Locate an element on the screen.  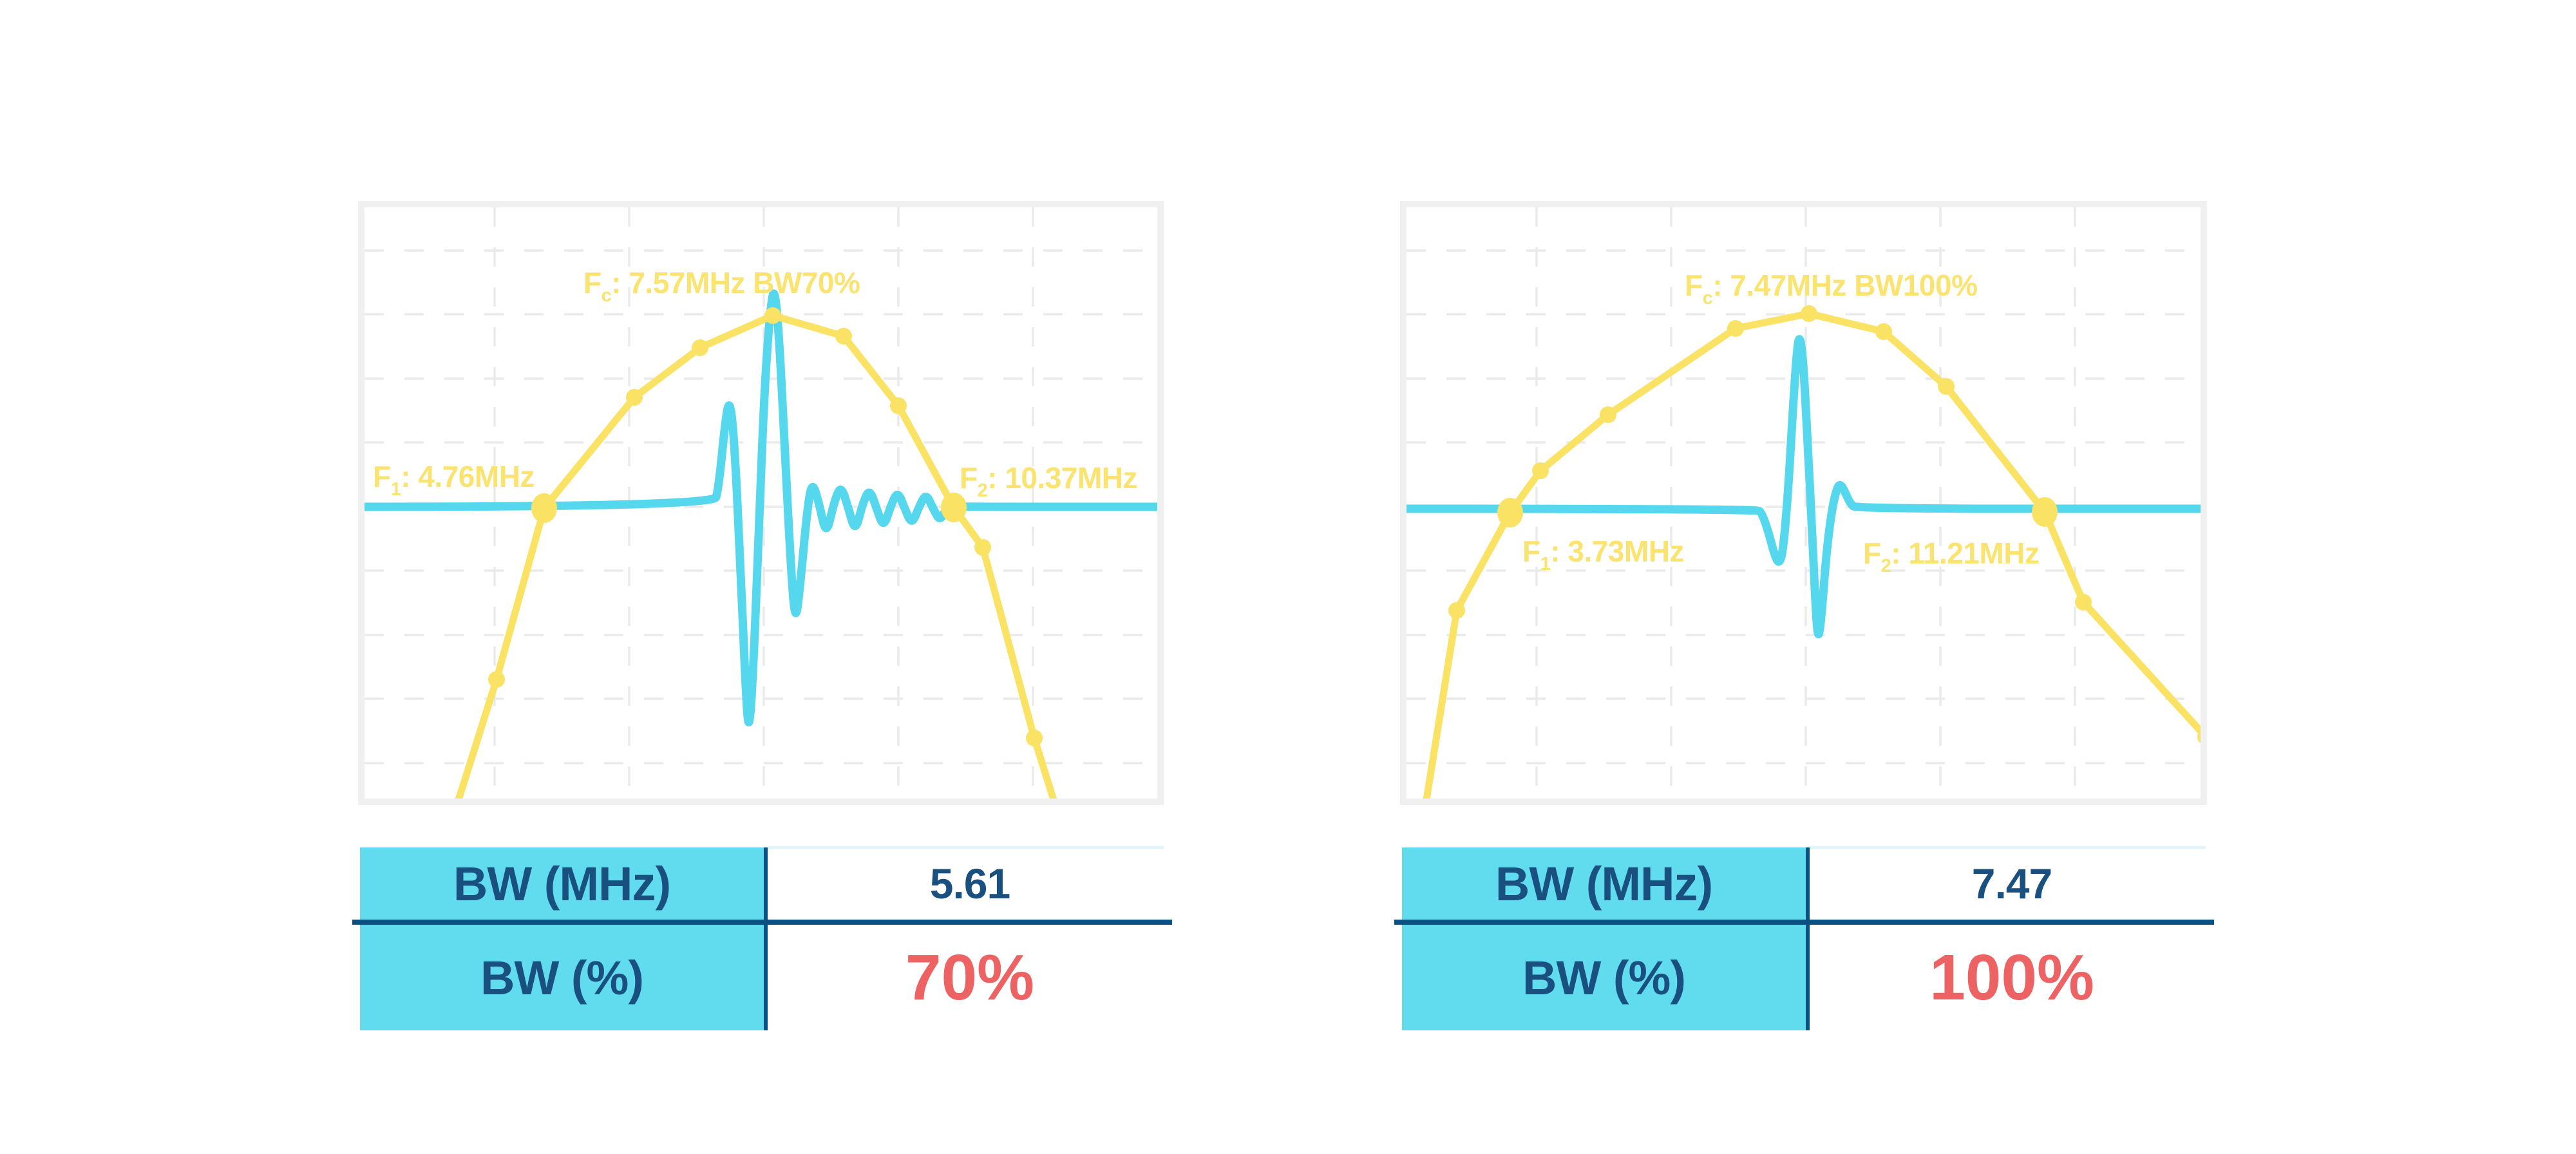
f1-annotation: F1: 4.76MHz is located at coordinates (454, 480).